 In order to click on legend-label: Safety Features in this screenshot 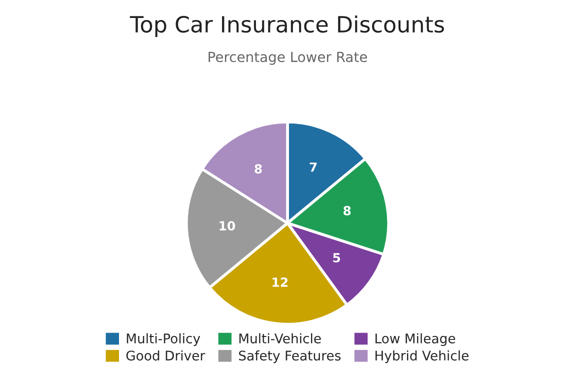, I will do `click(289, 357)`.